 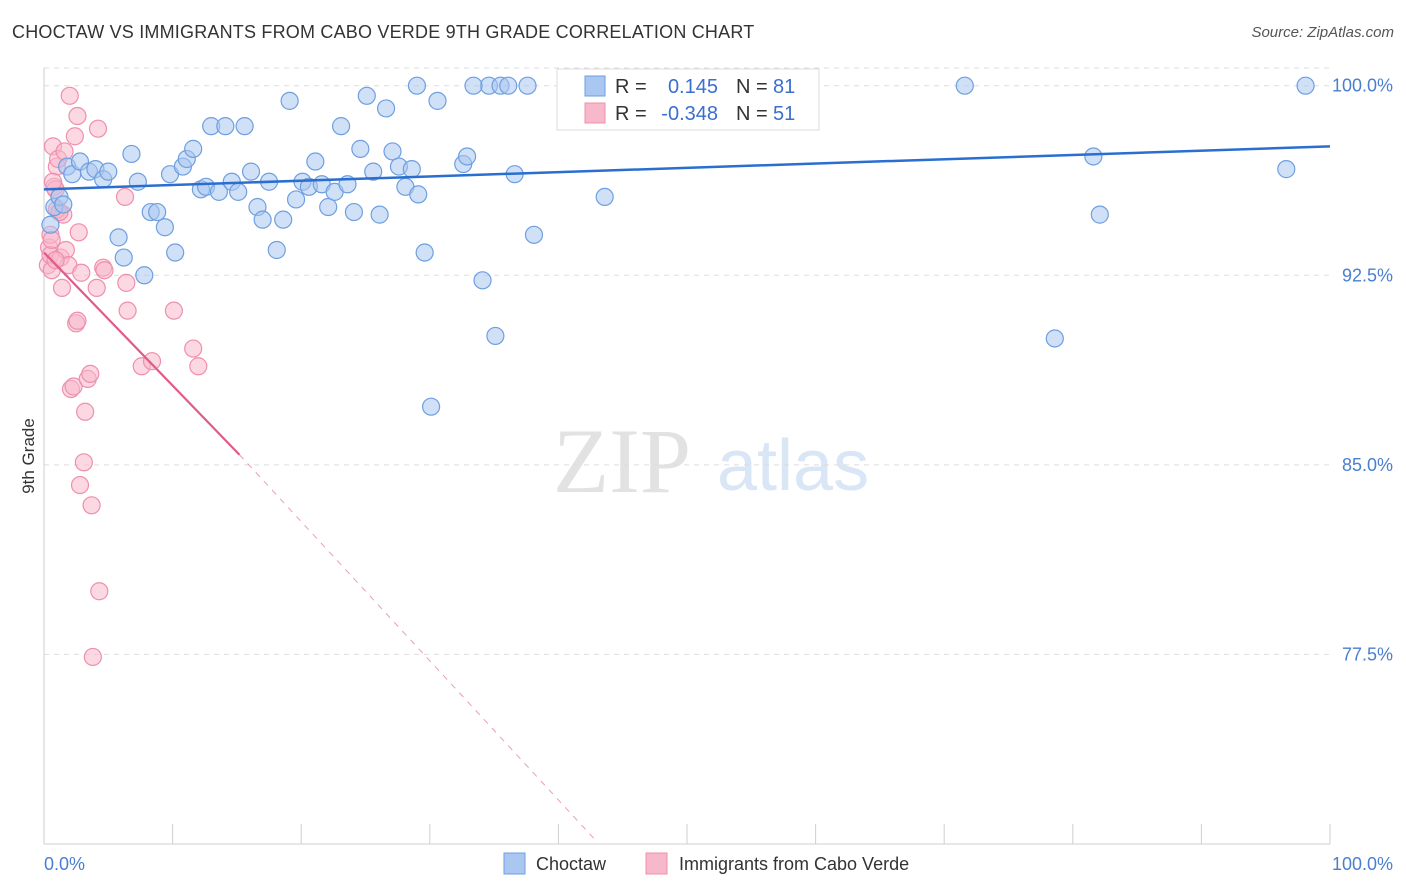 I want to click on y-tick-label-1: 92.5%, so click(x=1367, y=275).